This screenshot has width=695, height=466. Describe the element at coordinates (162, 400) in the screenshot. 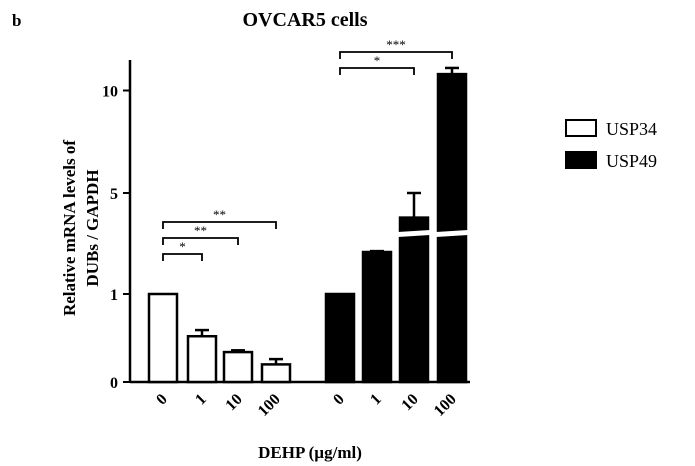

I see `x-tick-label-usp34-0: 0` at that location.